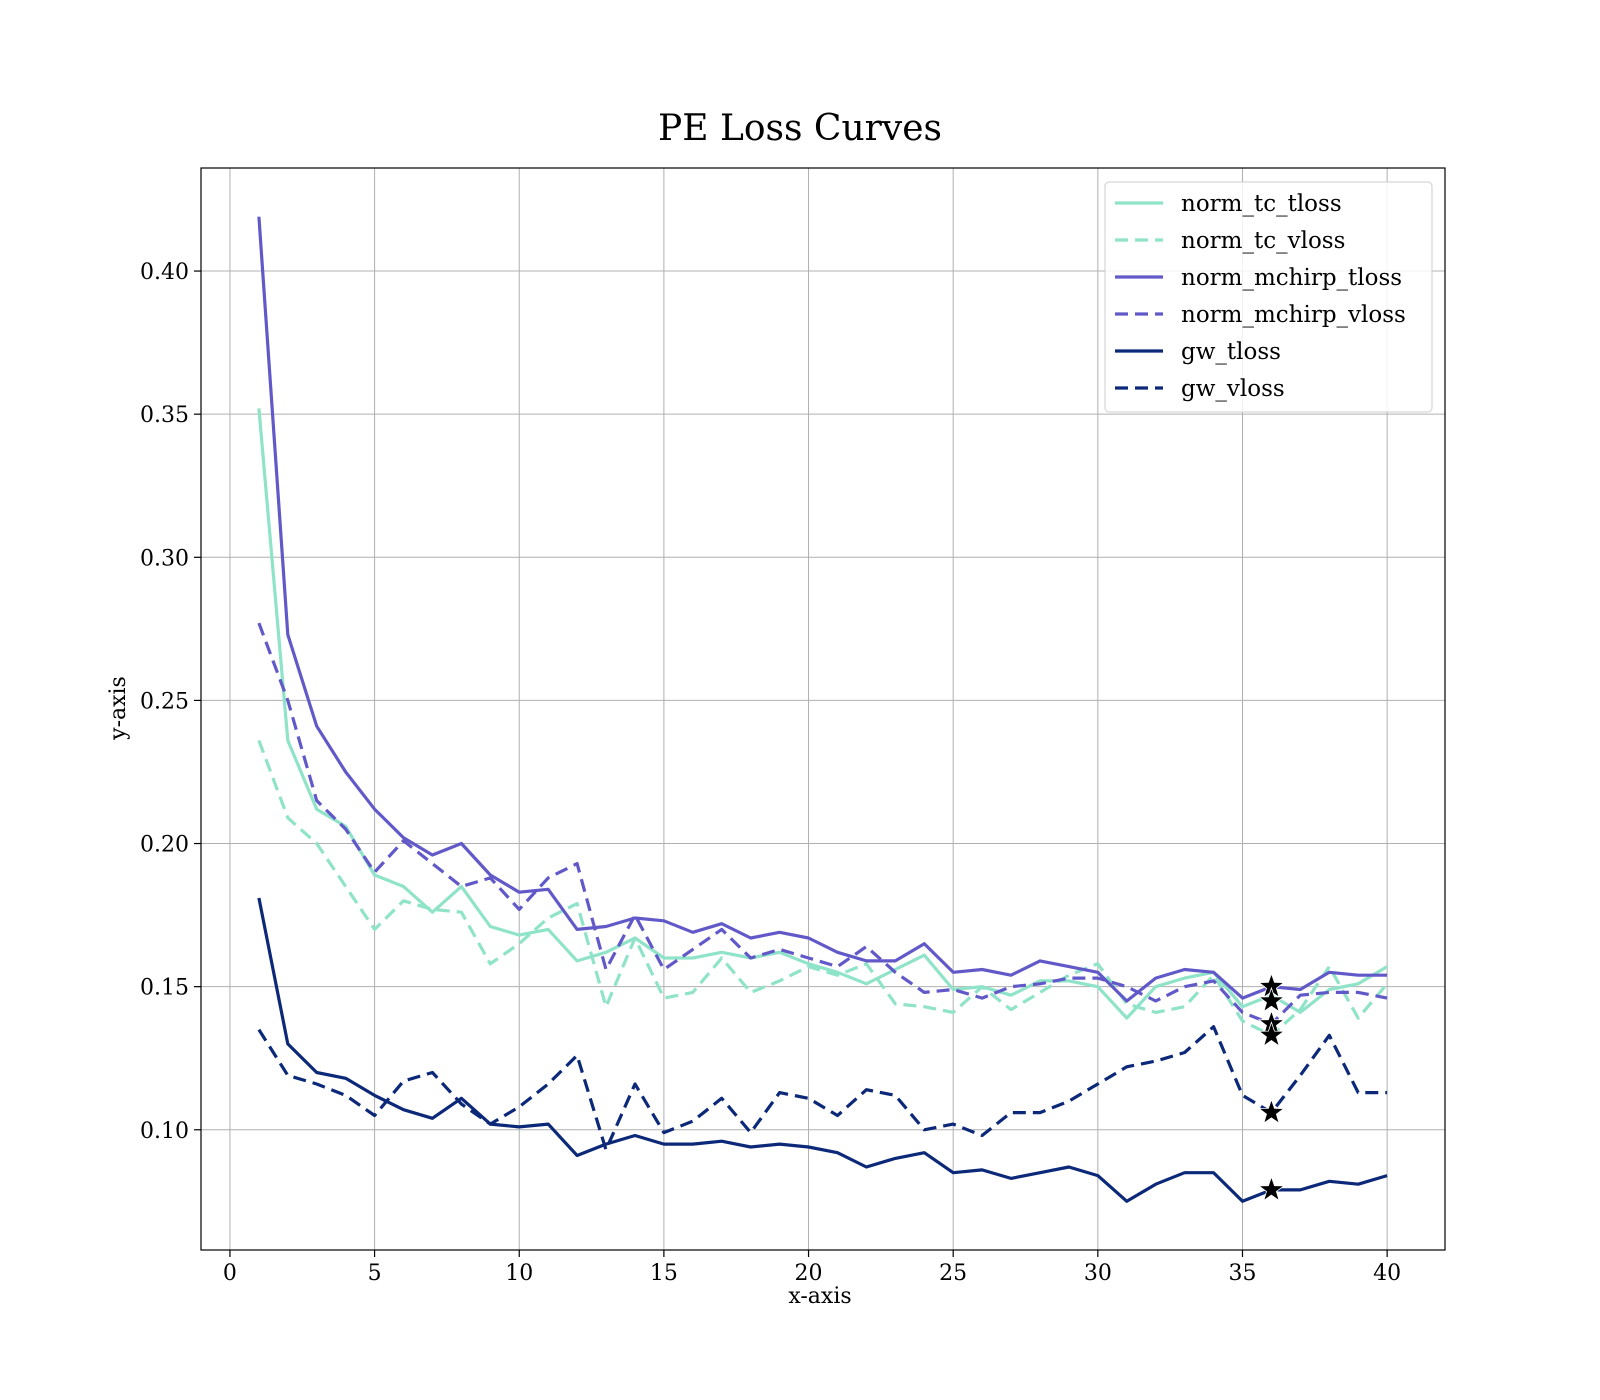 This screenshot has width=1600, height=1400. I want to click on series-line-gw-vloss, so click(822, 1088).